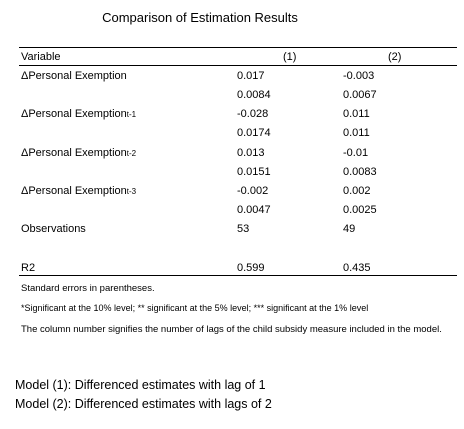 The width and height of the screenshot is (464, 429). What do you see at coordinates (254, 210) in the screenshot?
I see `cell-col1: 0.0047` at bounding box center [254, 210].